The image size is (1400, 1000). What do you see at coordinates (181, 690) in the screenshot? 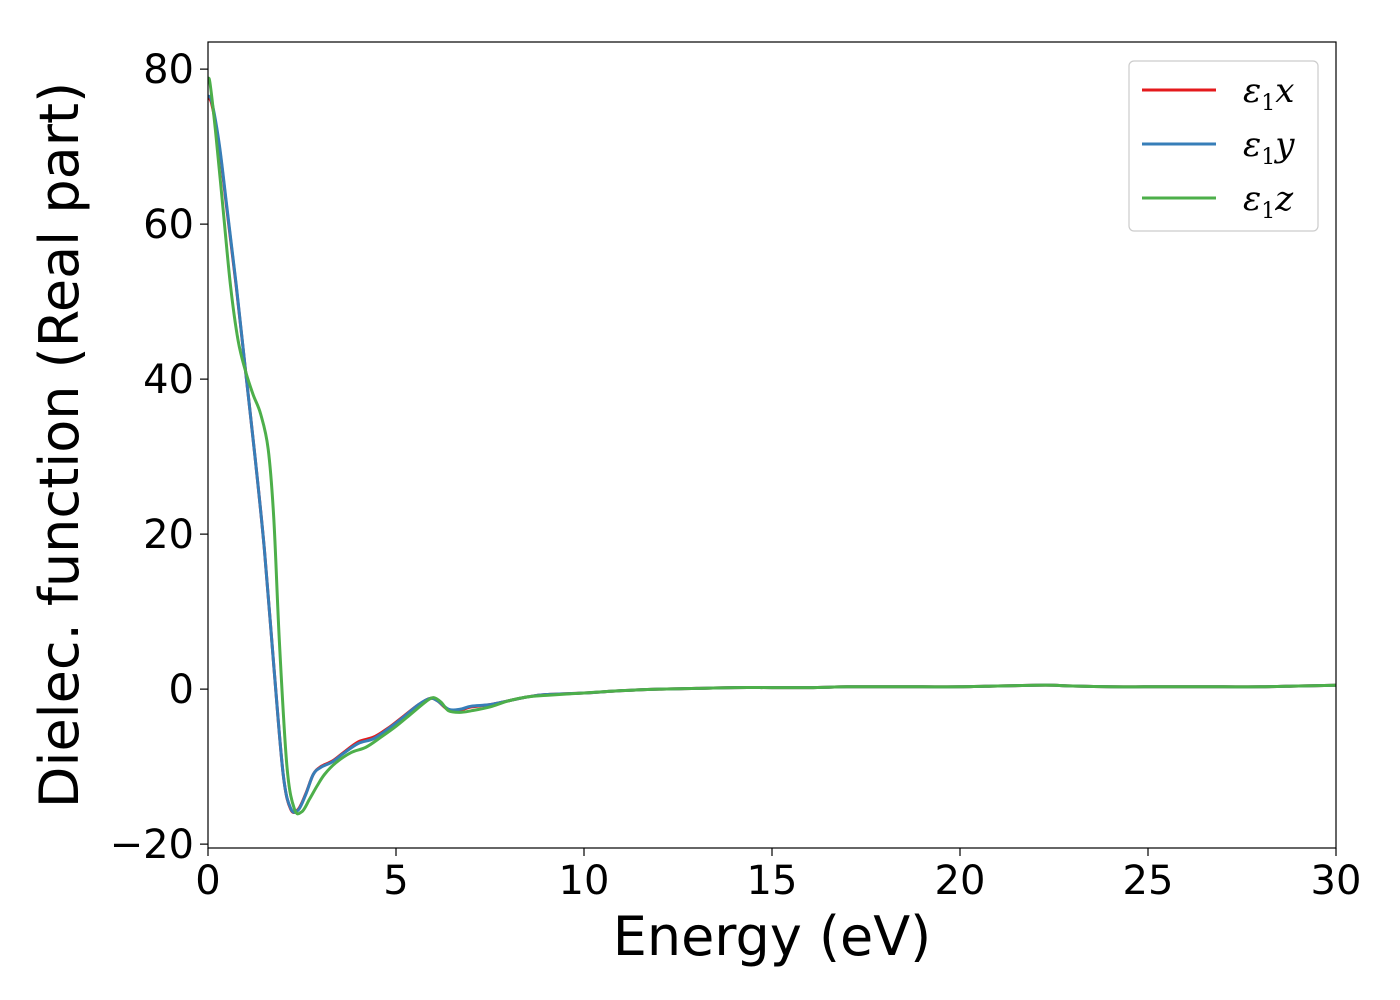
I see `y-tick-label: 0` at bounding box center [181, 690].